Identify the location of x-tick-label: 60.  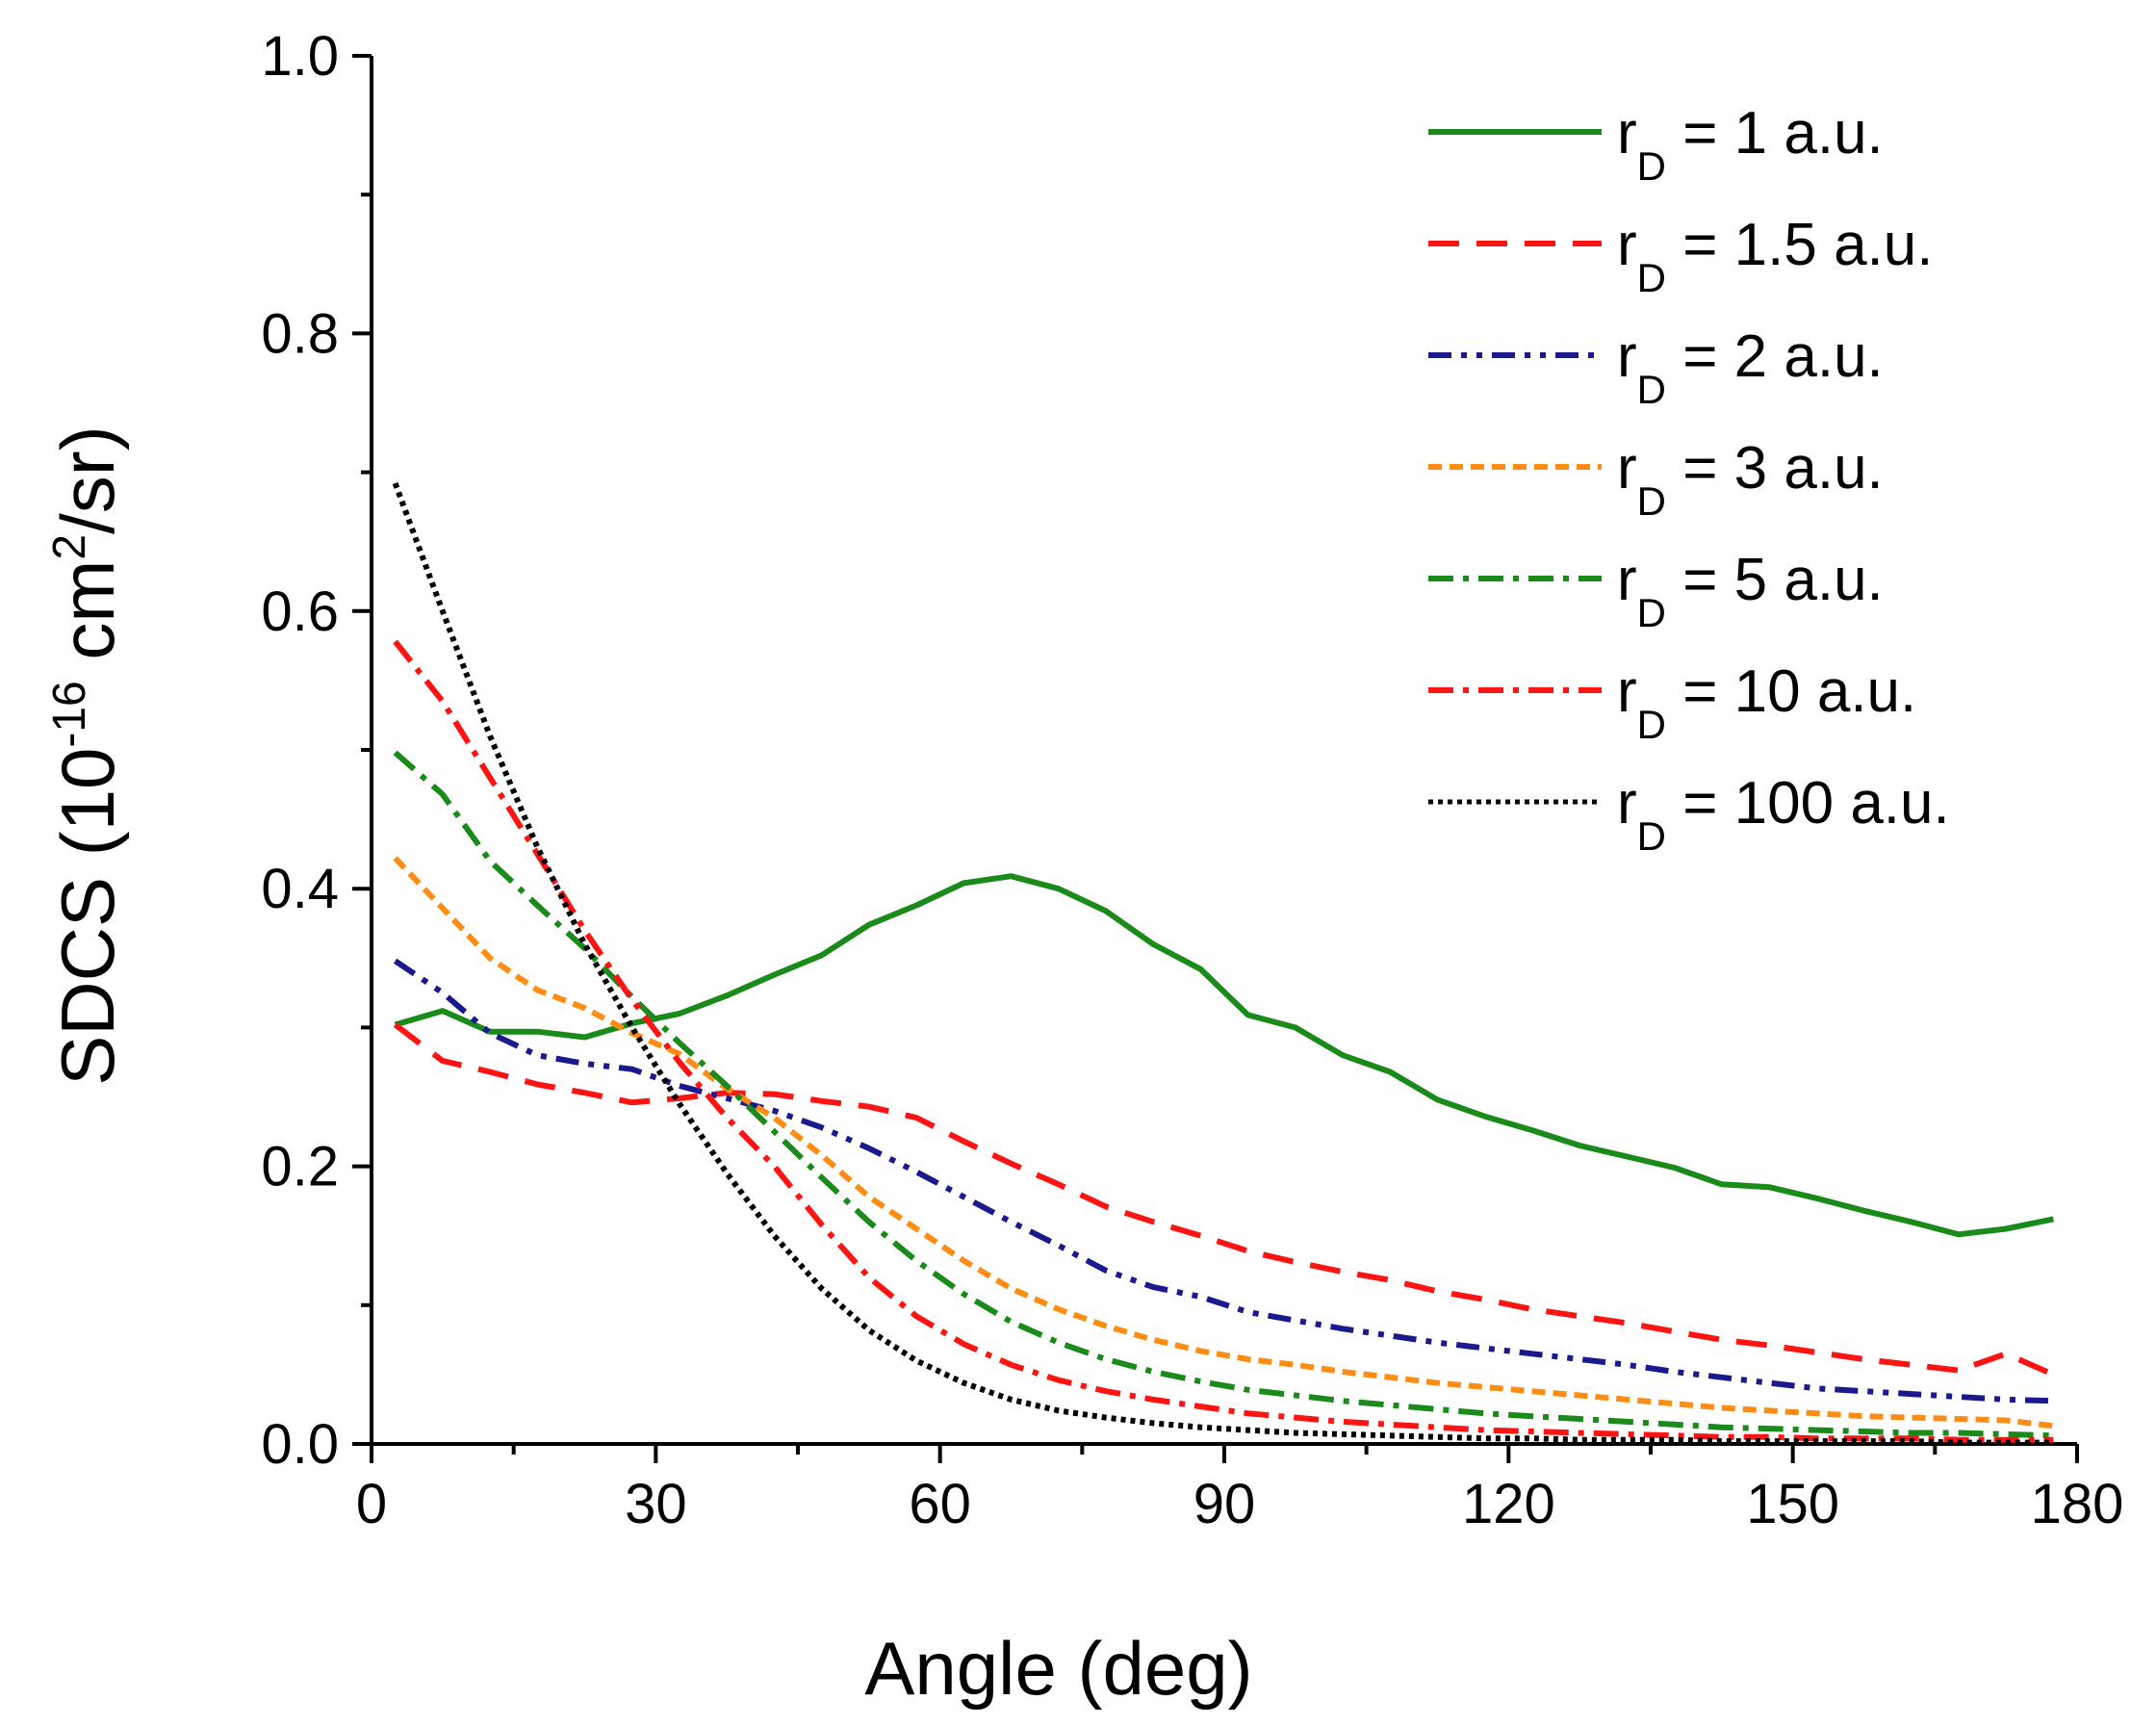
(940, 1504).